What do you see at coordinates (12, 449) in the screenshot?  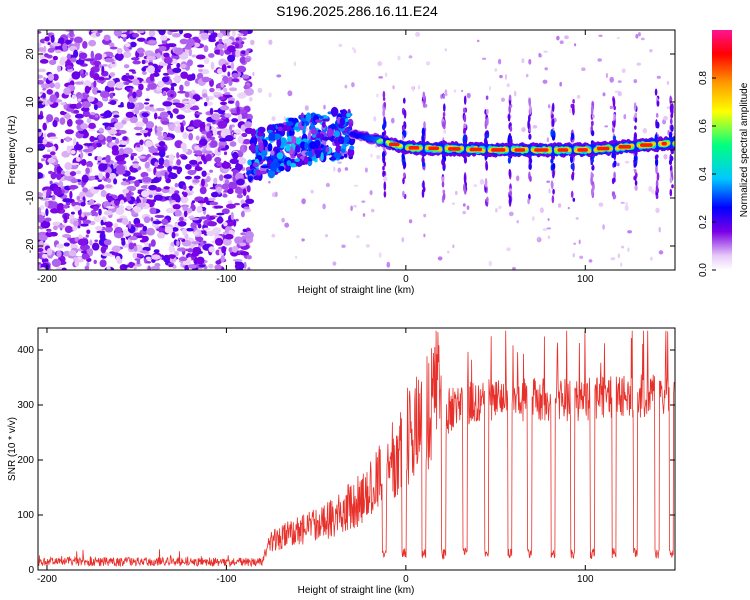 I see `snr-y-label: SNR (10 * v/v)` at bounding box center [12, 449].